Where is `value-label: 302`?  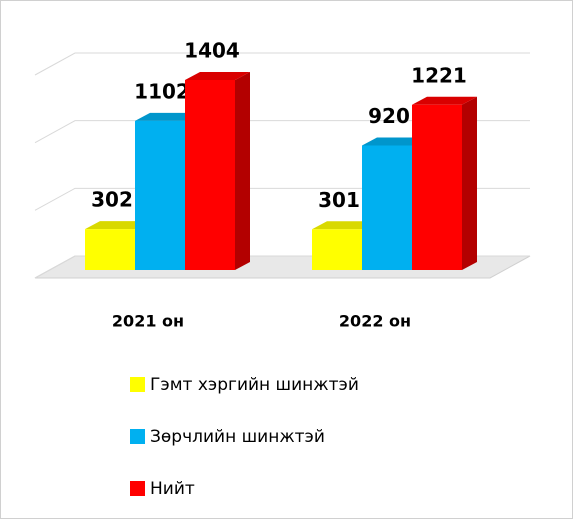 value-label: 302 is located at coordinates (112, 200).